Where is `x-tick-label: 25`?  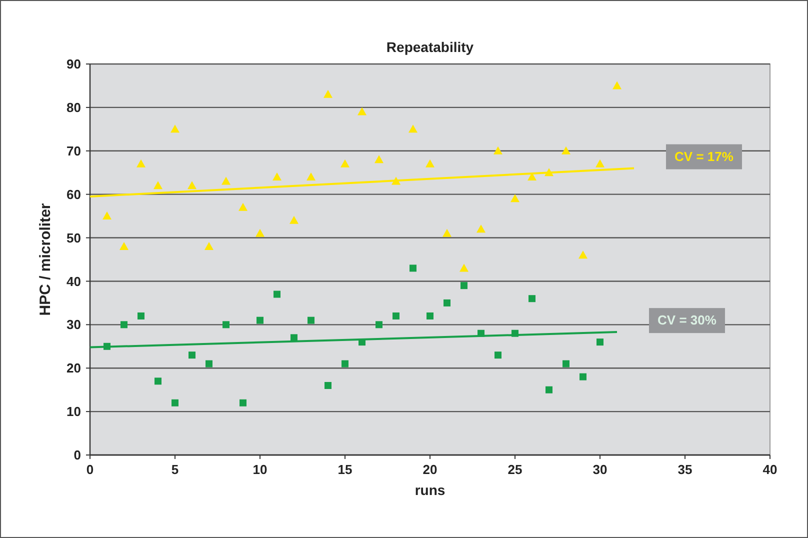 x-tick-label: 25 is located at coordinates (515, 469).